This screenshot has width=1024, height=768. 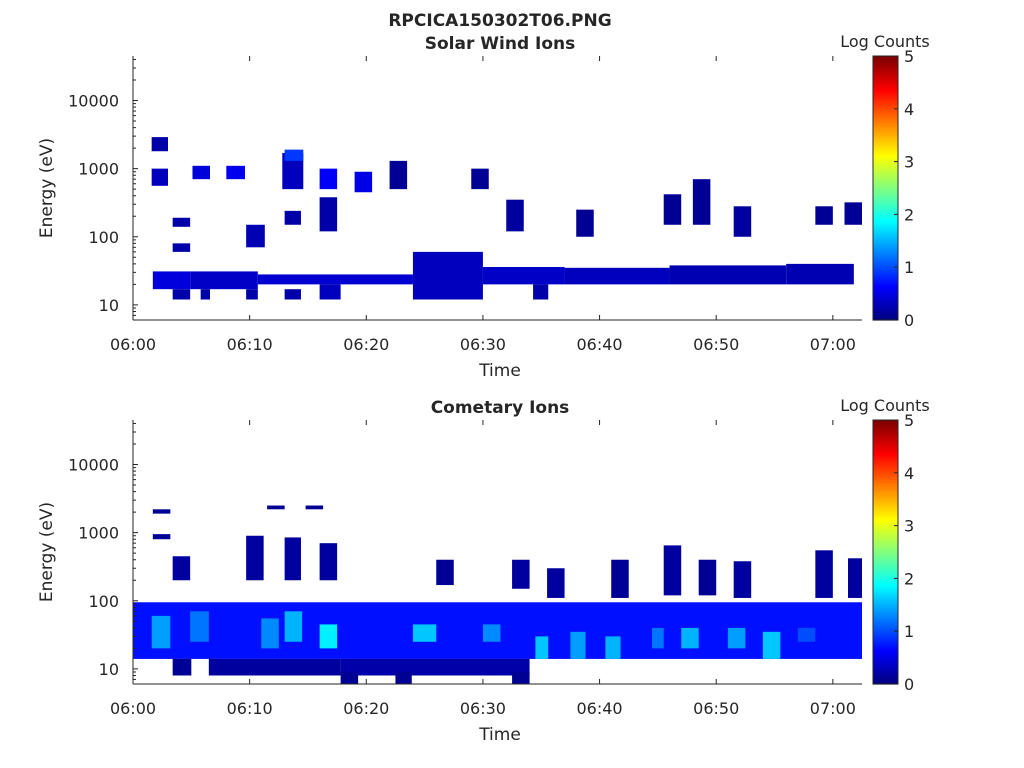 I want to click on x-tick-label: 06:10, so click(x=250, y=708).